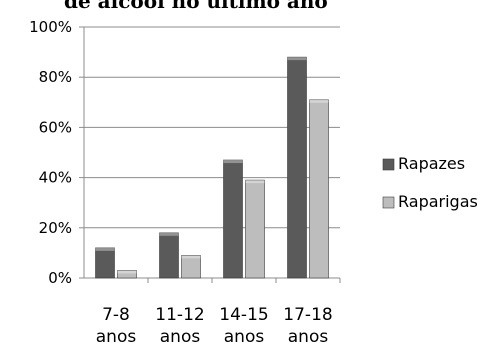 This screenshot has height=352, width=499. Describe the element at coordinates (55, 178) in the screenshot. I see `y-tick-label: 40%` at that location.